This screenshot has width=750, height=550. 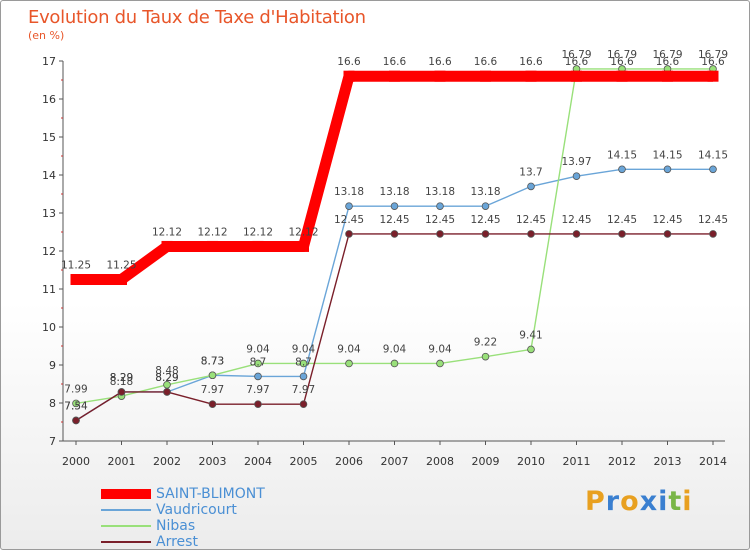 I want to click on y-axis-unit: (en %), so click(x=46, y=35).